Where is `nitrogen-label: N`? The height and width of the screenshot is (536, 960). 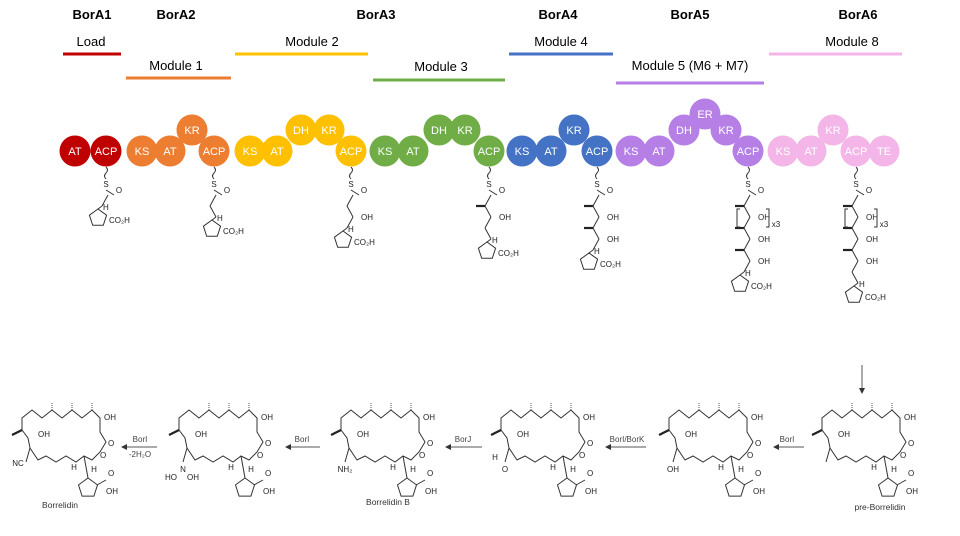 nitrogen-label: N is located at coordinates (183, 469).